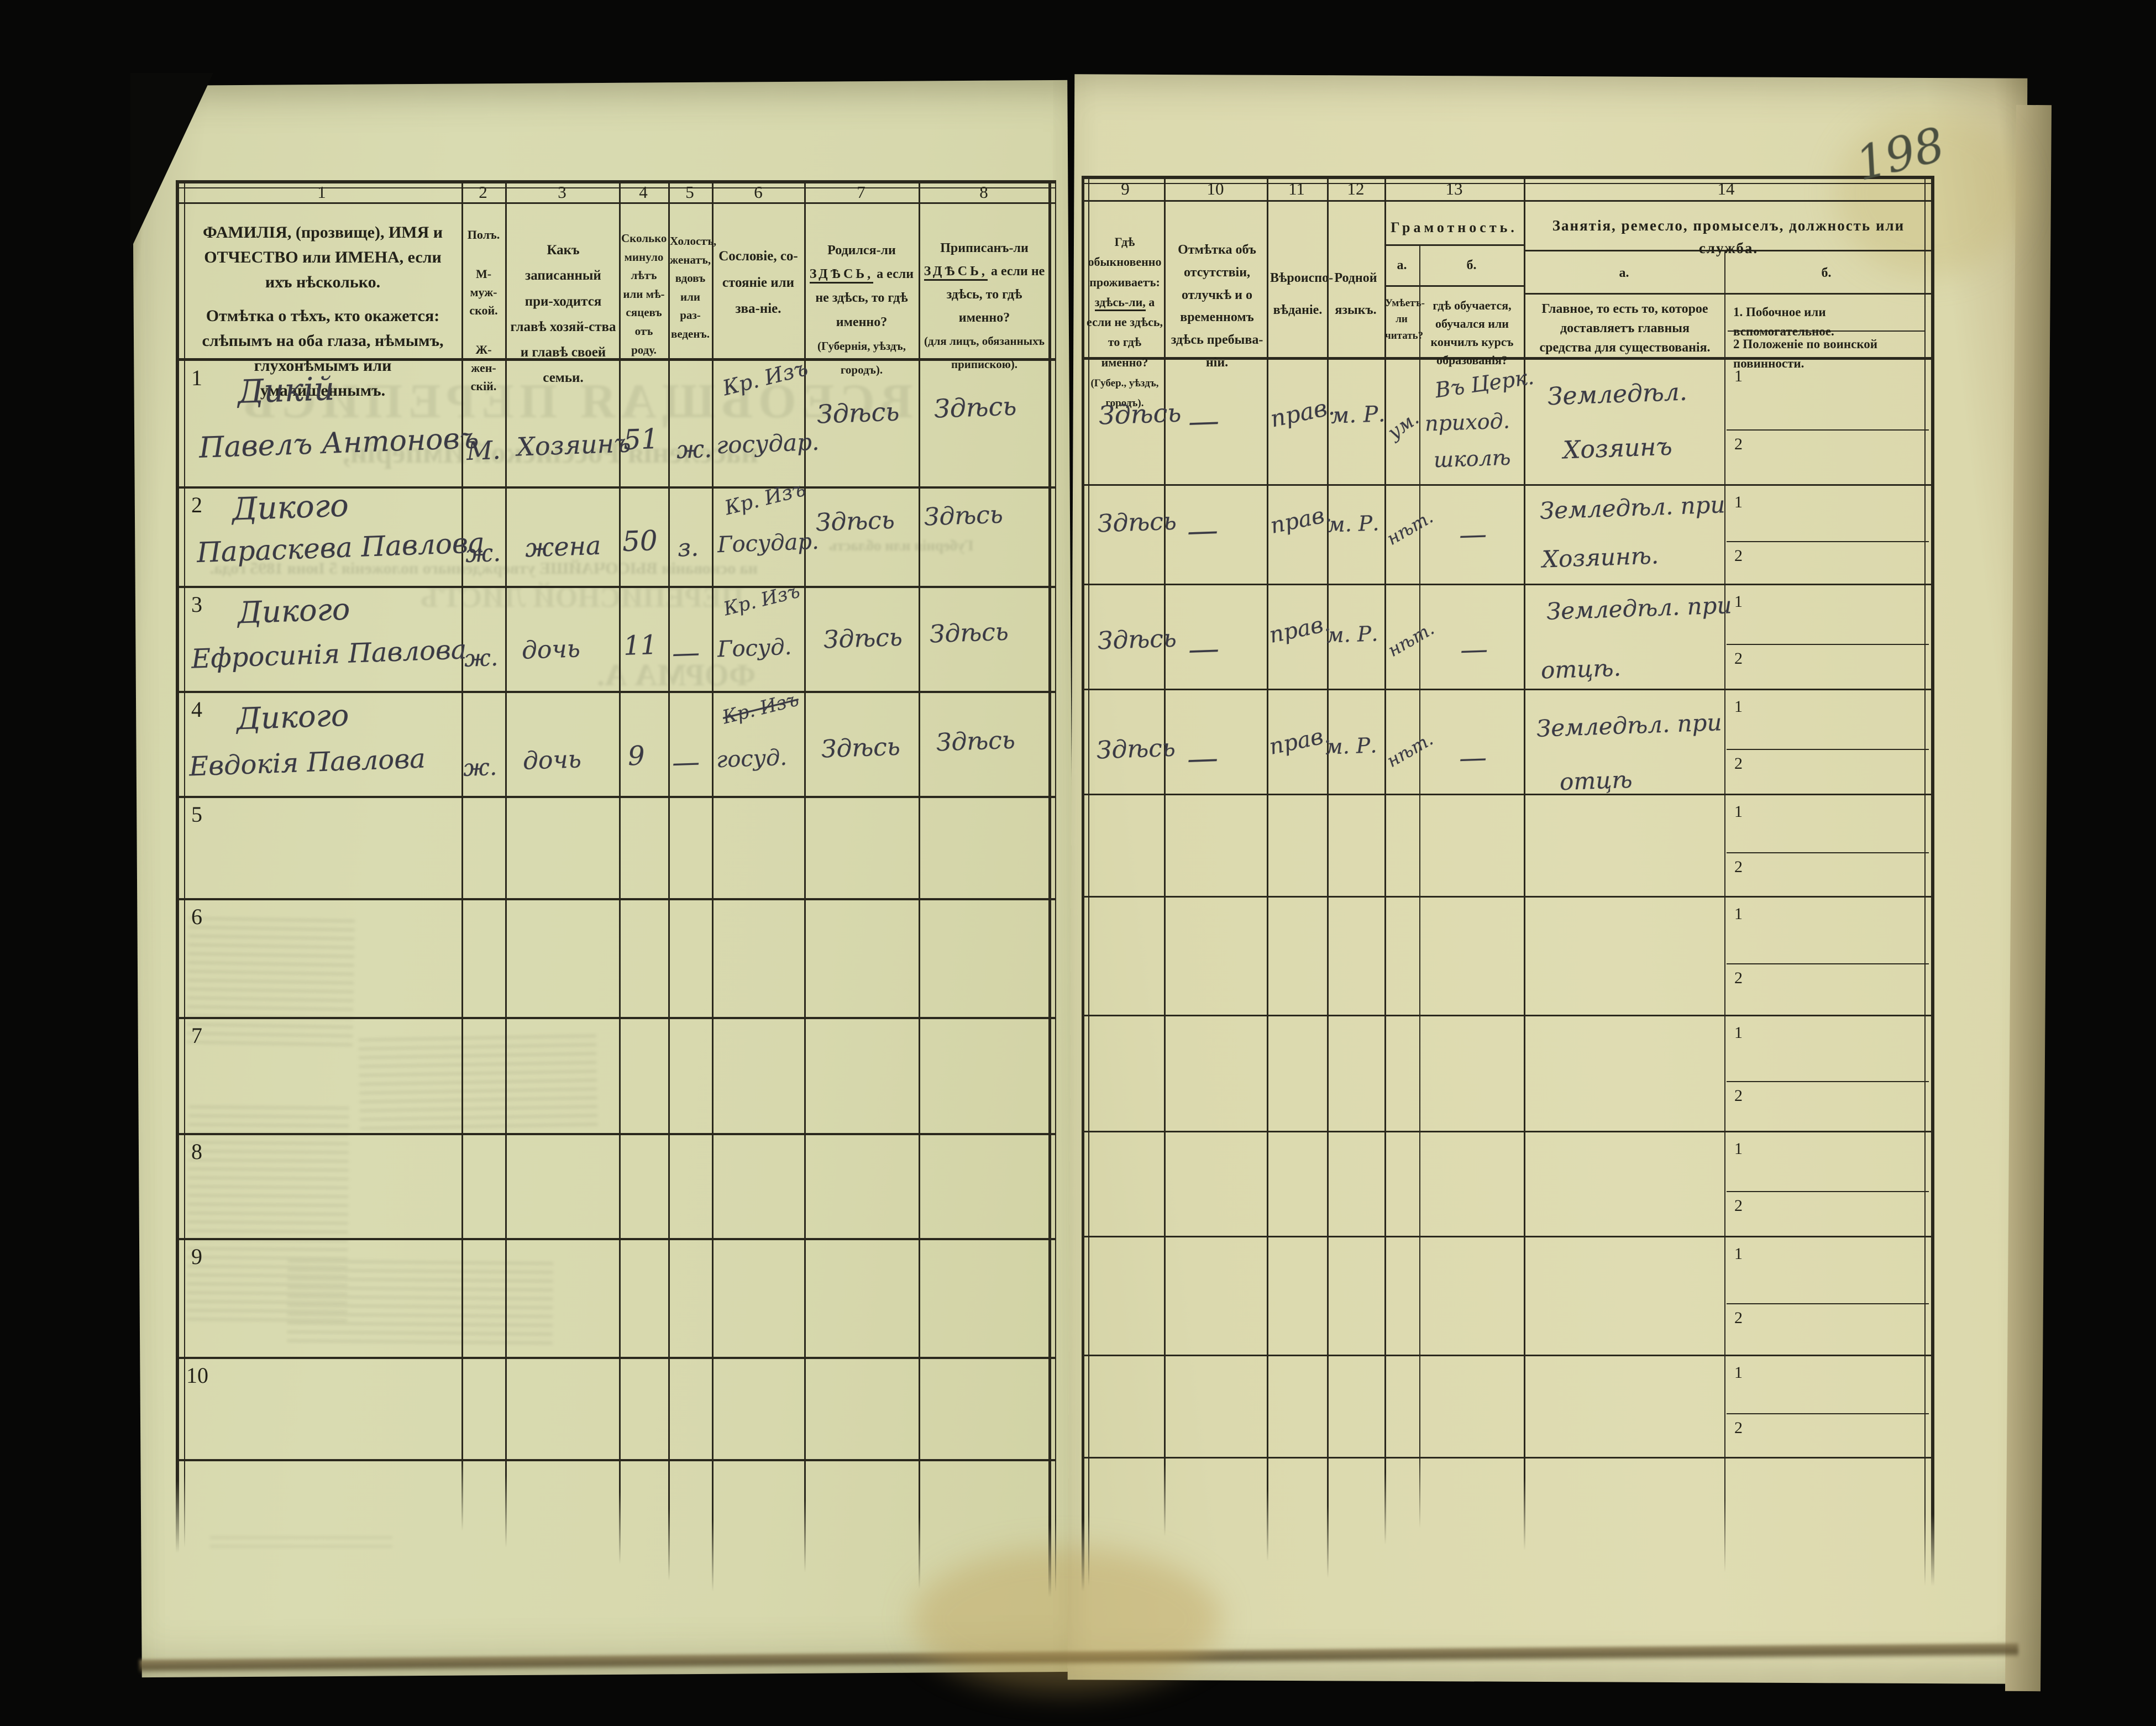 This screenshot has height=1726, width=2156. I want to click on header-col6: Сословіе, со-стояніе или зва-ніе., so click(758, 282).